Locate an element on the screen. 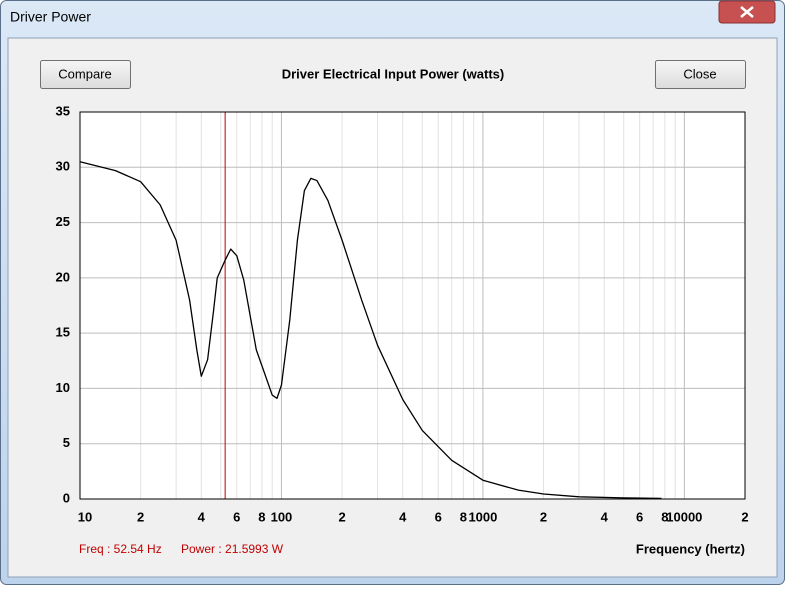 The image size is (785, 590). button-label: Close is located at coordinates (699, 73).